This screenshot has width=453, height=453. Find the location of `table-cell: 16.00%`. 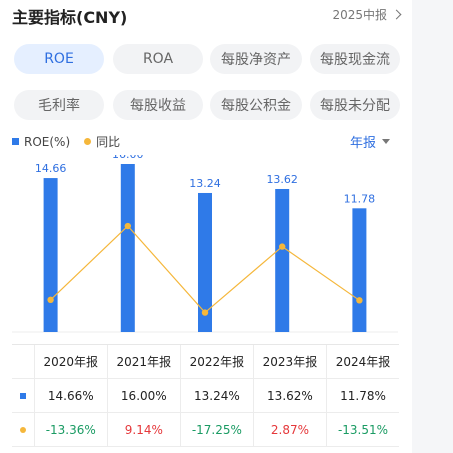

table-cell: 16.00% is located at coordinates (143, 395).